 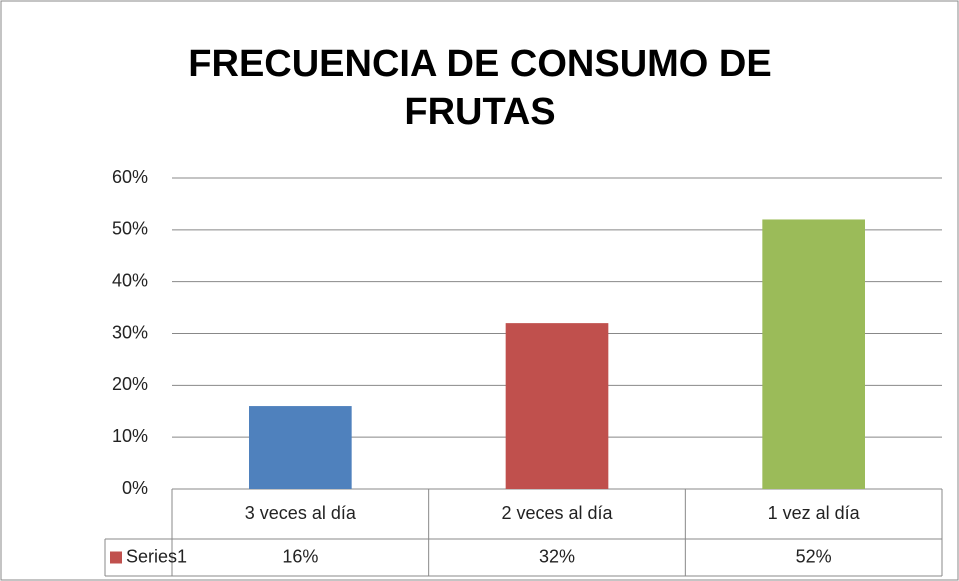 What do you see at coordinates (814, 513) in the screenshot?
I see `x-tick-label: 1 vez al día` at bounding box center [814, 513].